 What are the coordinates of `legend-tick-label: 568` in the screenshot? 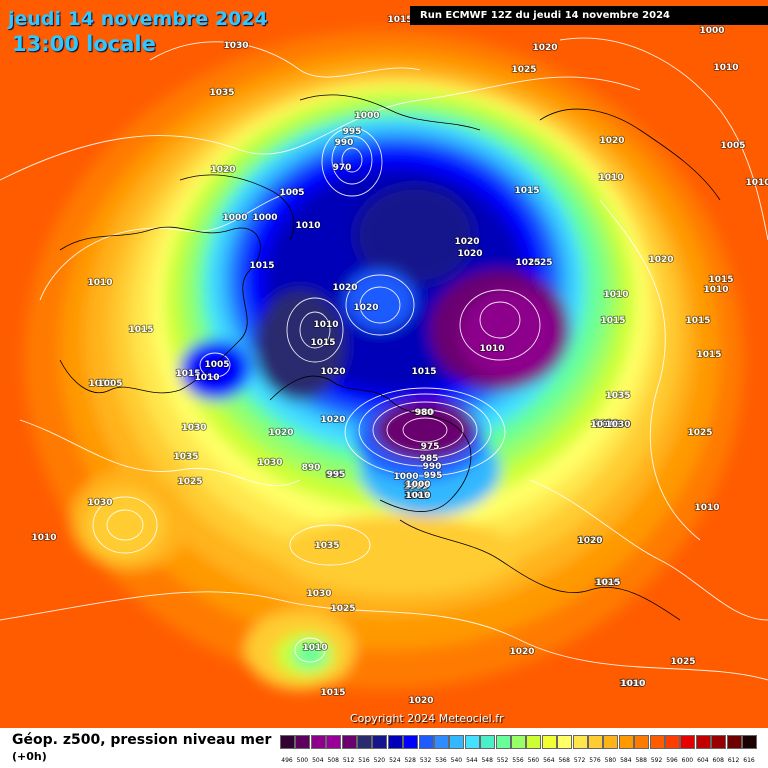 It's located at (564, 760).